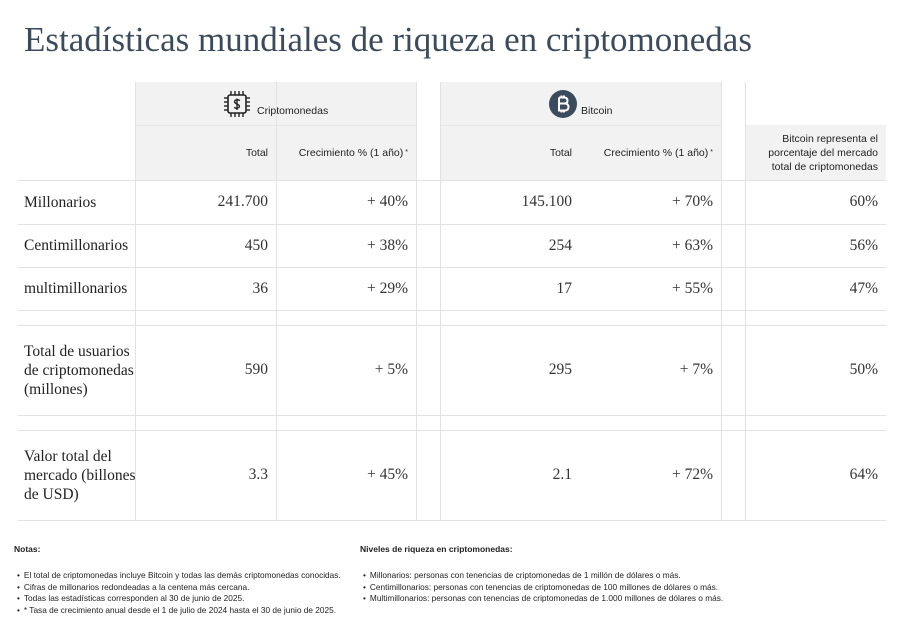 This screenshot has width=901, height=624. What do you see at coordinates (863, 201) in the screenshot?
I see `table-cell: 60%` at bounding box center [863, 201].